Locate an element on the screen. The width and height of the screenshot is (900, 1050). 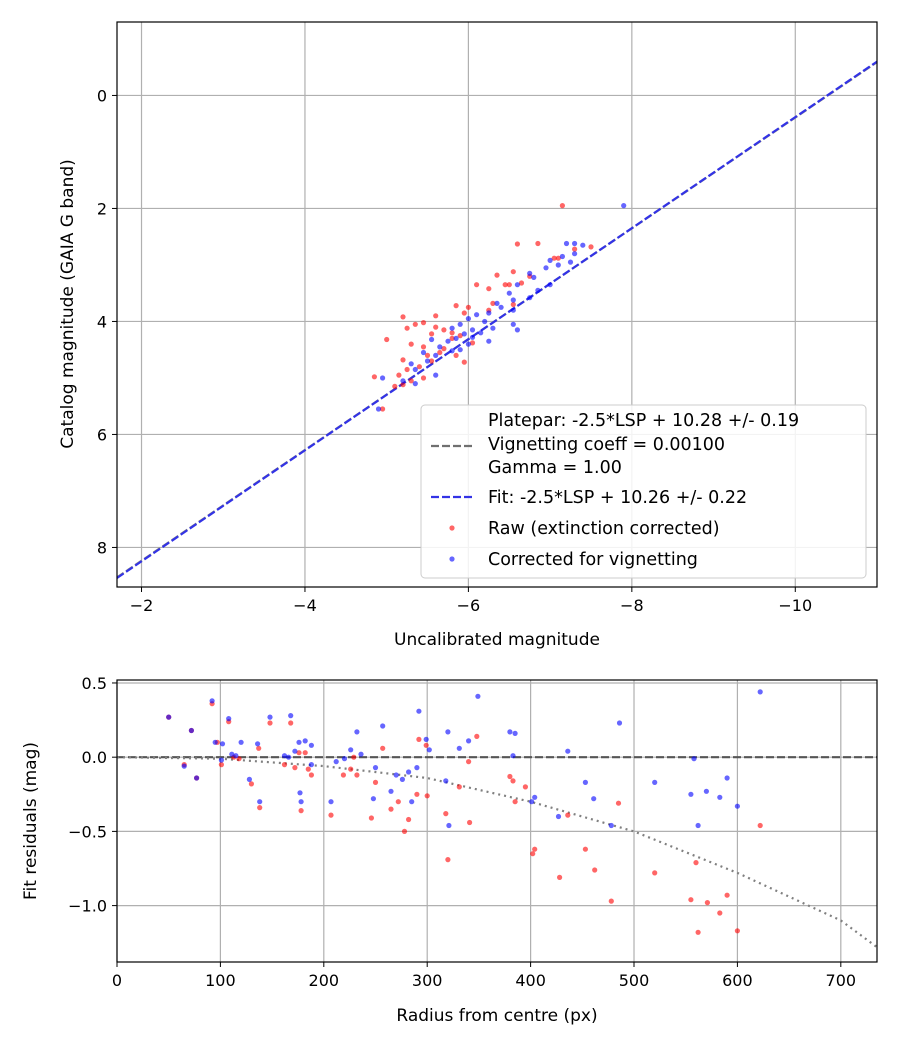
bottom-x-tick-label: 100 is located at coordinates (220, 980).